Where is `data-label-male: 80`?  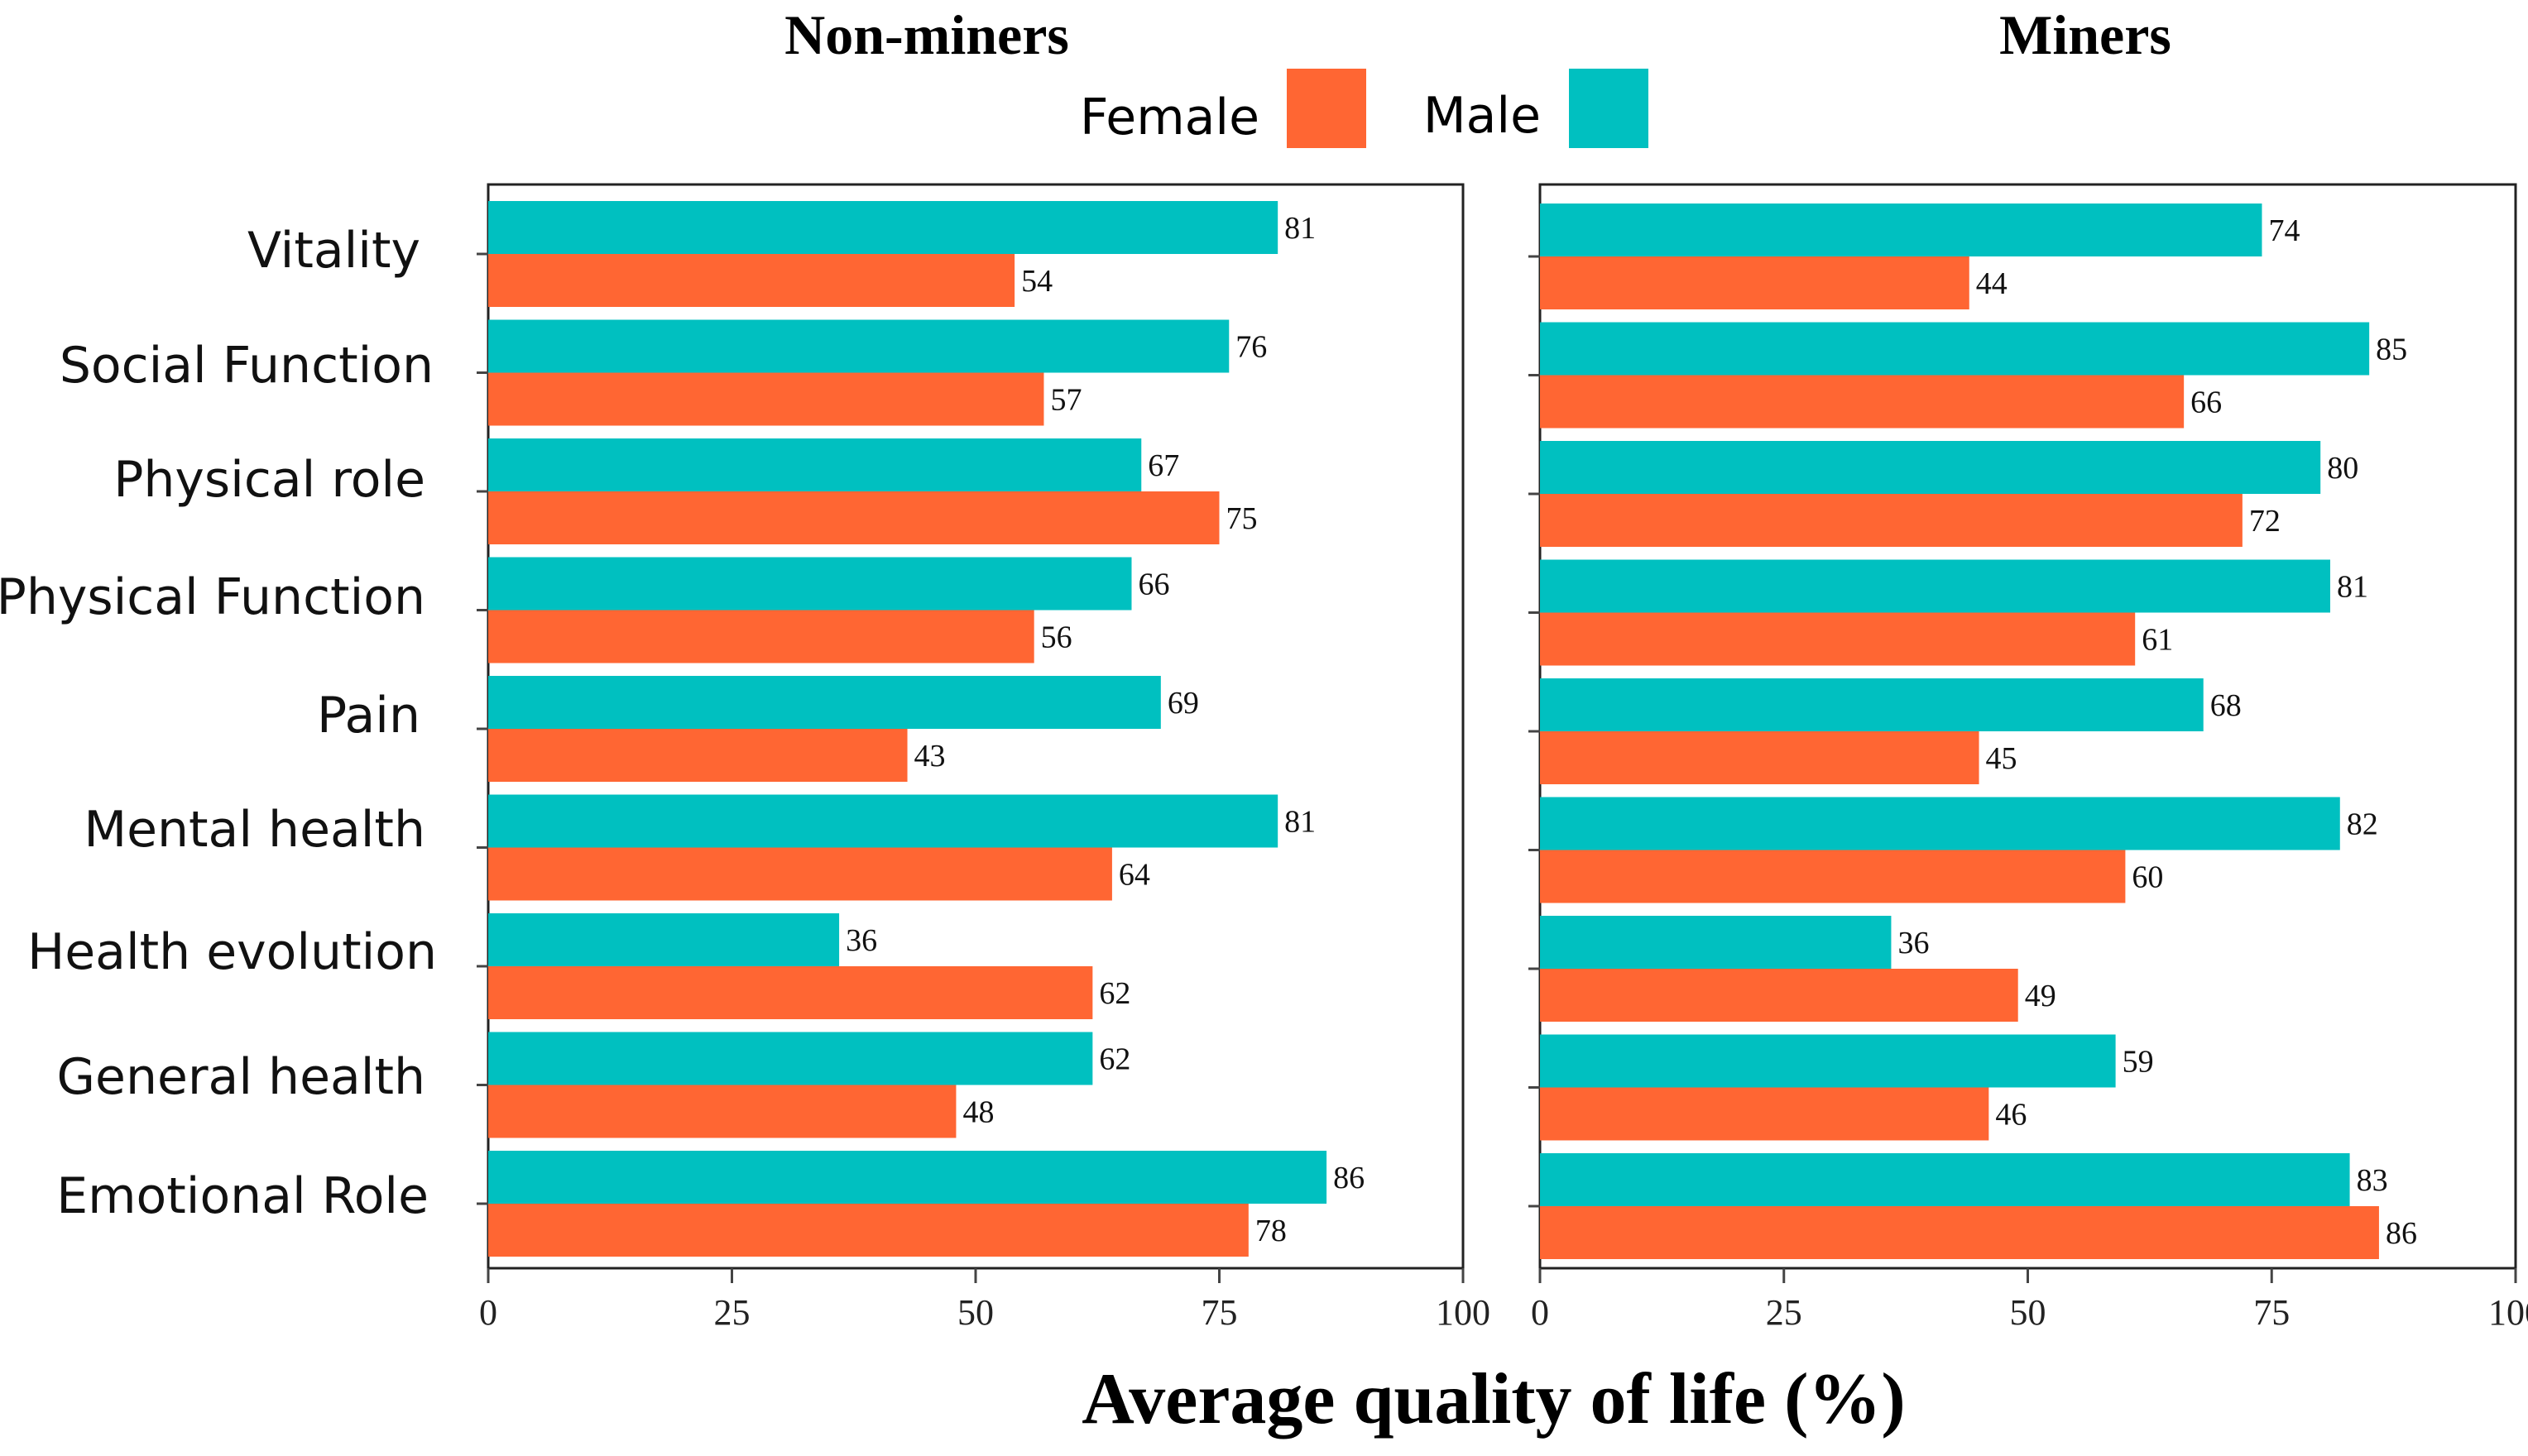 data-label-male: 80 is located at coordinates (2342, 468).